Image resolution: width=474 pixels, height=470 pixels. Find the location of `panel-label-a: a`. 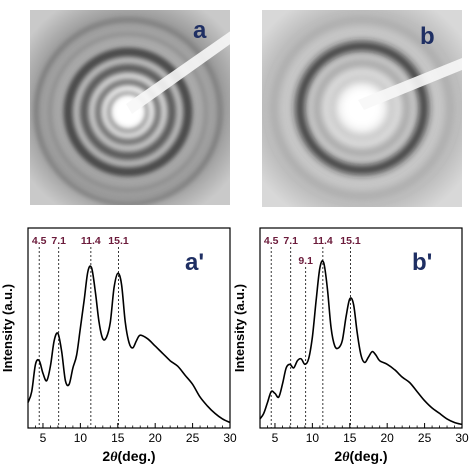

panel-label-a: a is located at coordinates (200, 30).